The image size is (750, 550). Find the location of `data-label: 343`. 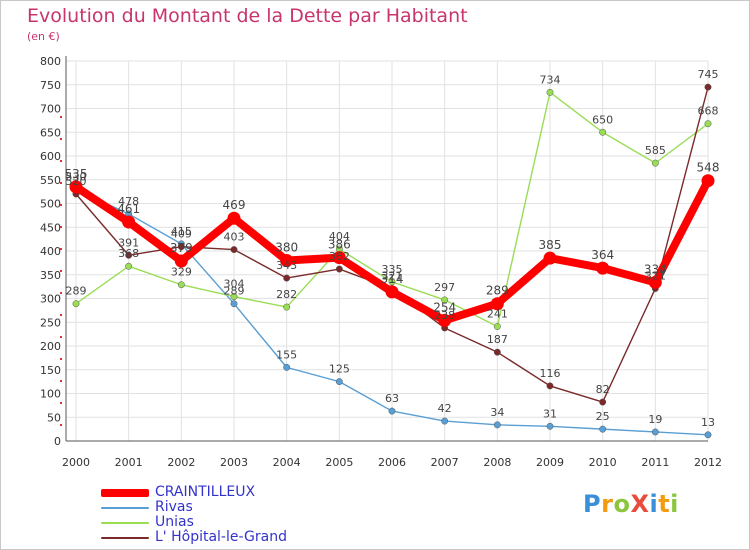

data-label: 343 is located at coordinates (286, 265).